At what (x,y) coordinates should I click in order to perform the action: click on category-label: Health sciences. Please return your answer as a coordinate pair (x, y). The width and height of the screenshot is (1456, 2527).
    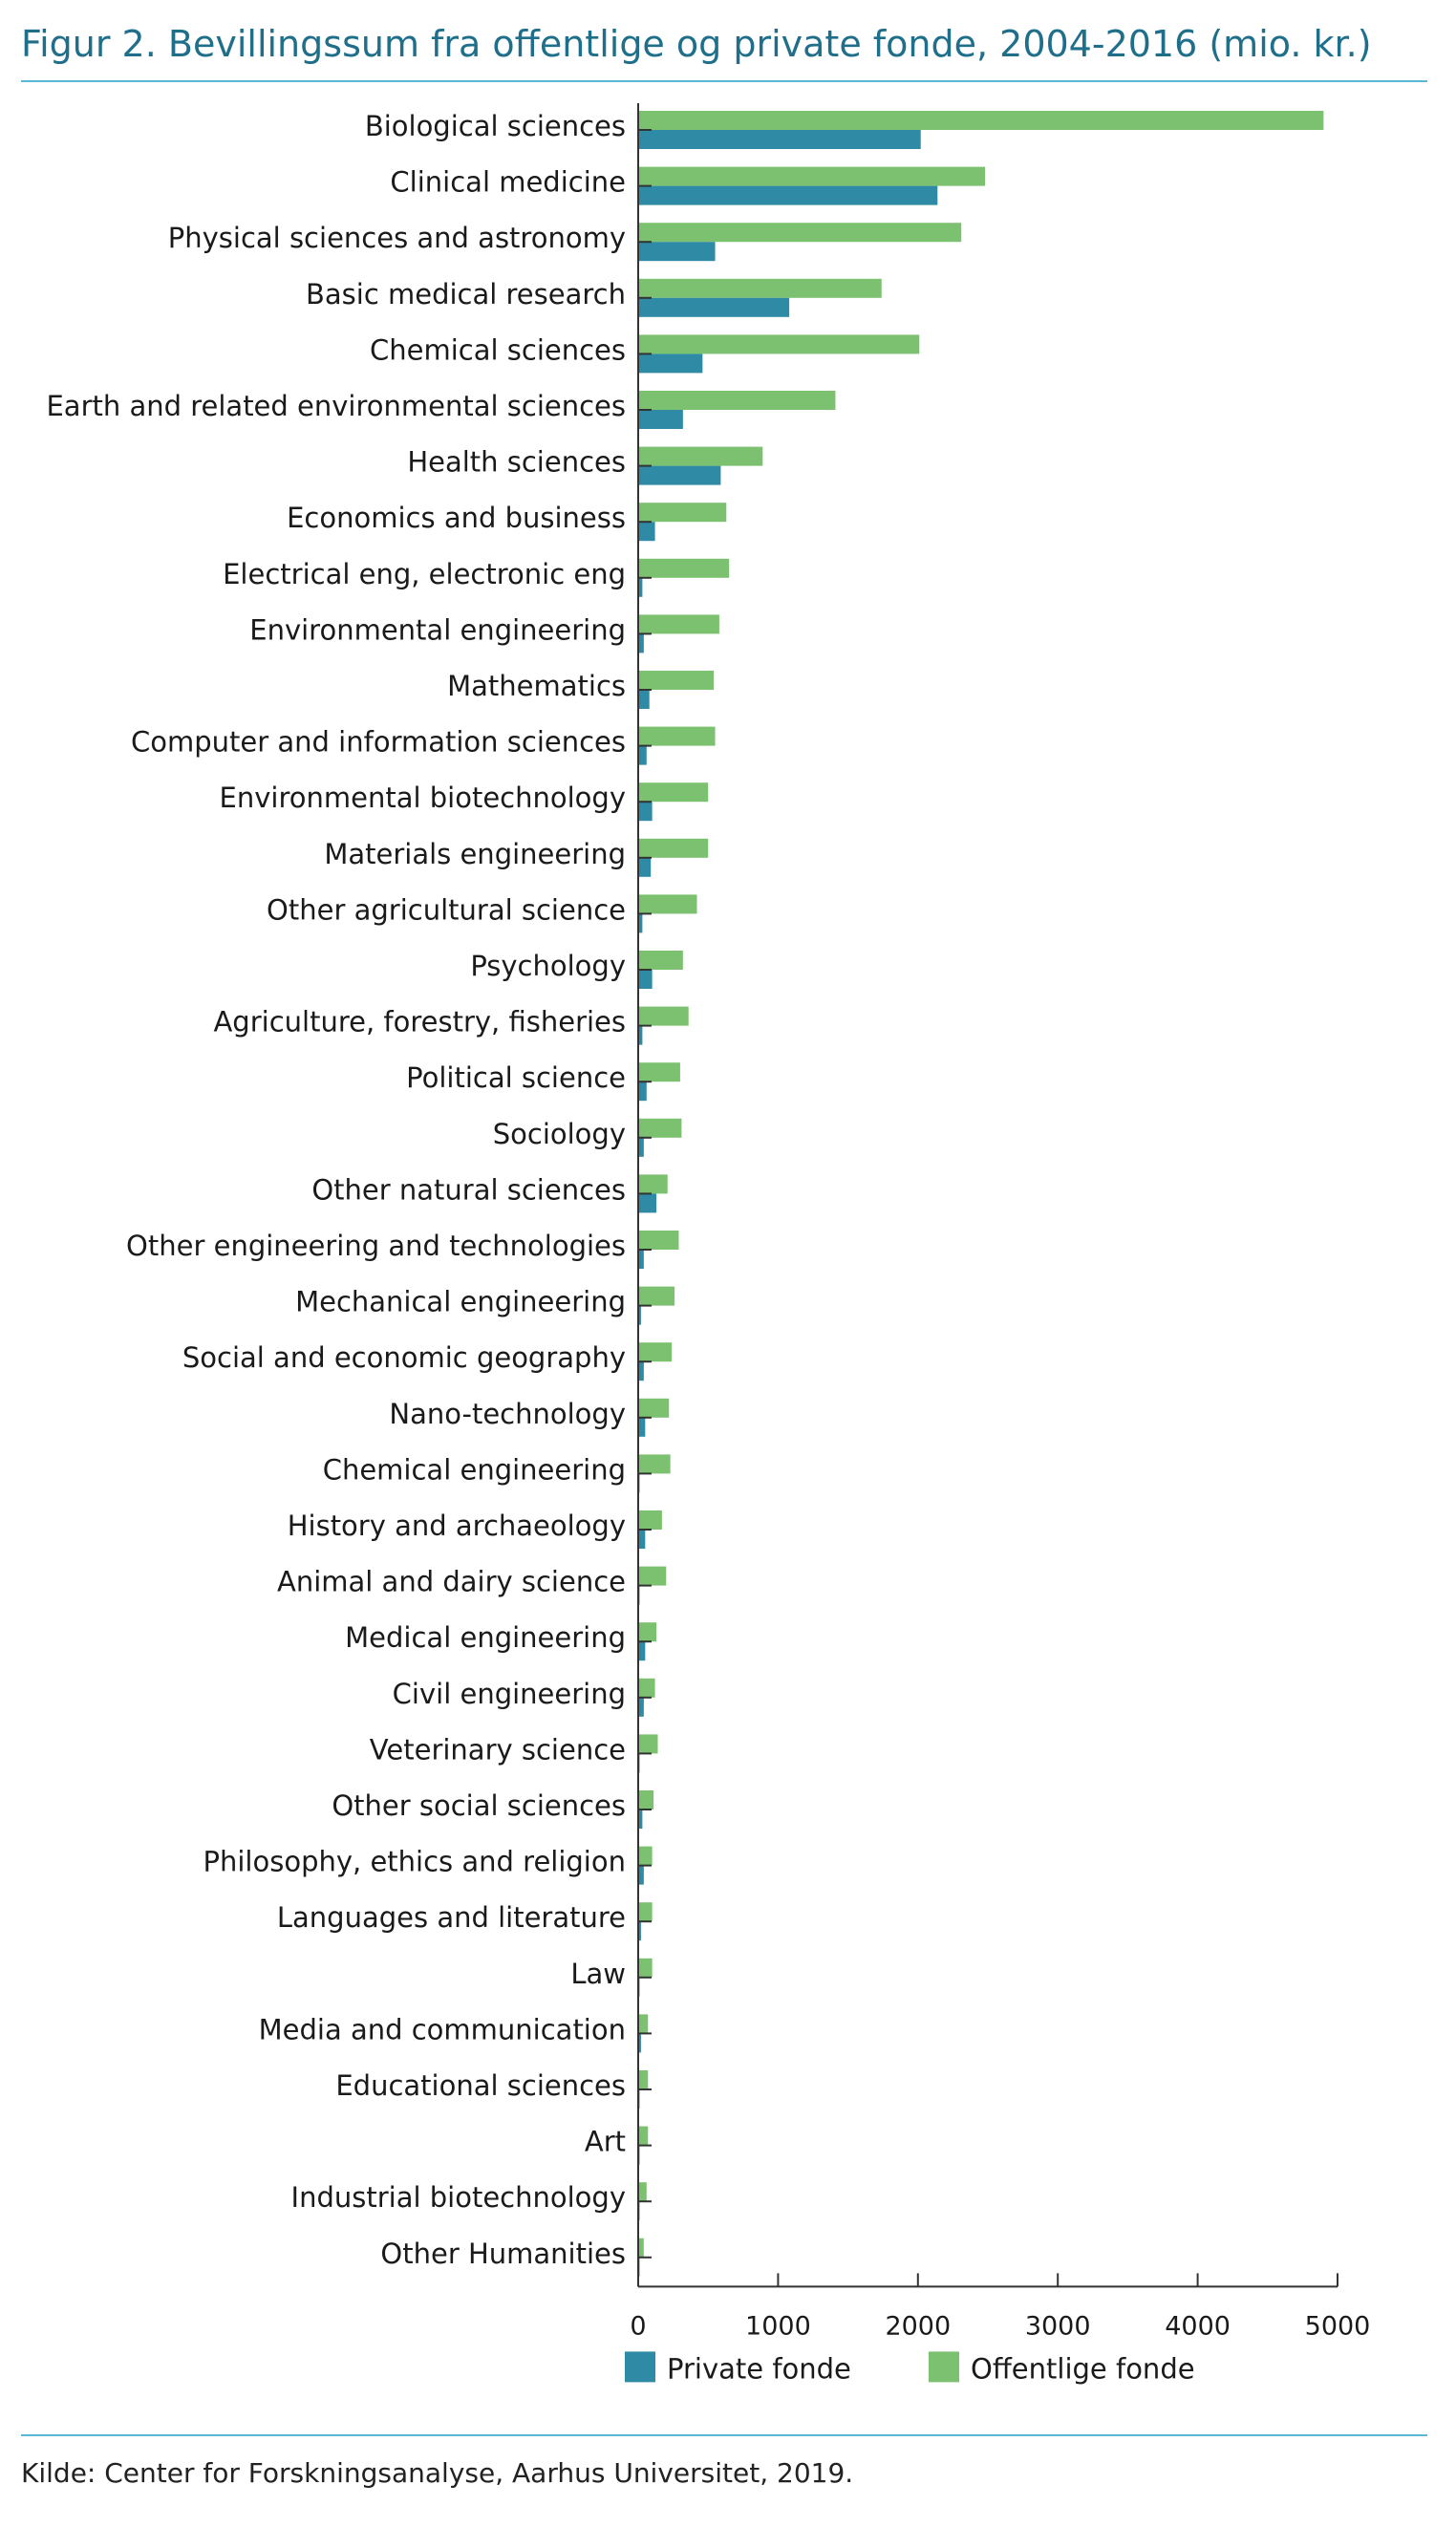
    Looking at the image, I should click on (517, 463).